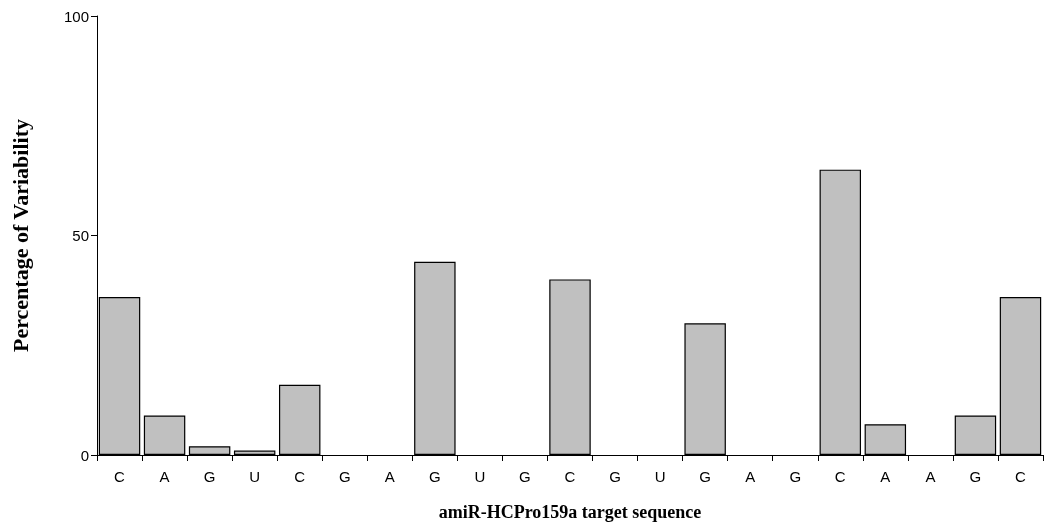 The height and width of the screenshot is (532, 1053). Describe the element at coordinates (20, 235) in the screenshot. I see `y-axis-title: Percentage of Variability` at that location.